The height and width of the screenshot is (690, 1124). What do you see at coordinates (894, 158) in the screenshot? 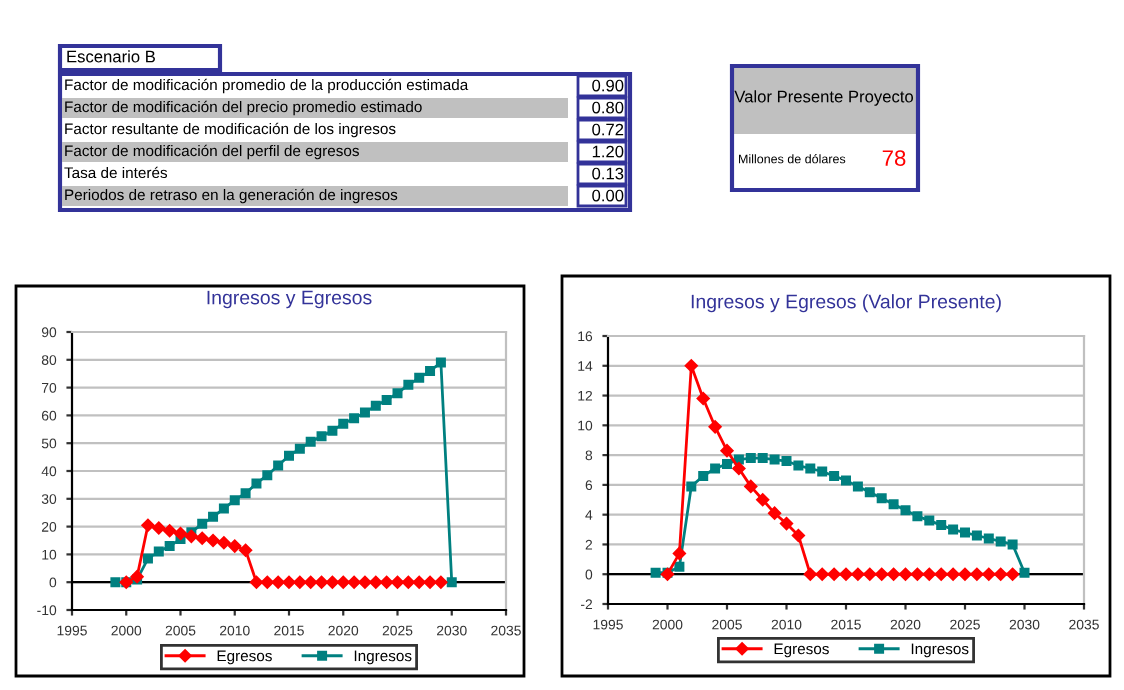
I see `text: 78` at bounding box center [894, 158].